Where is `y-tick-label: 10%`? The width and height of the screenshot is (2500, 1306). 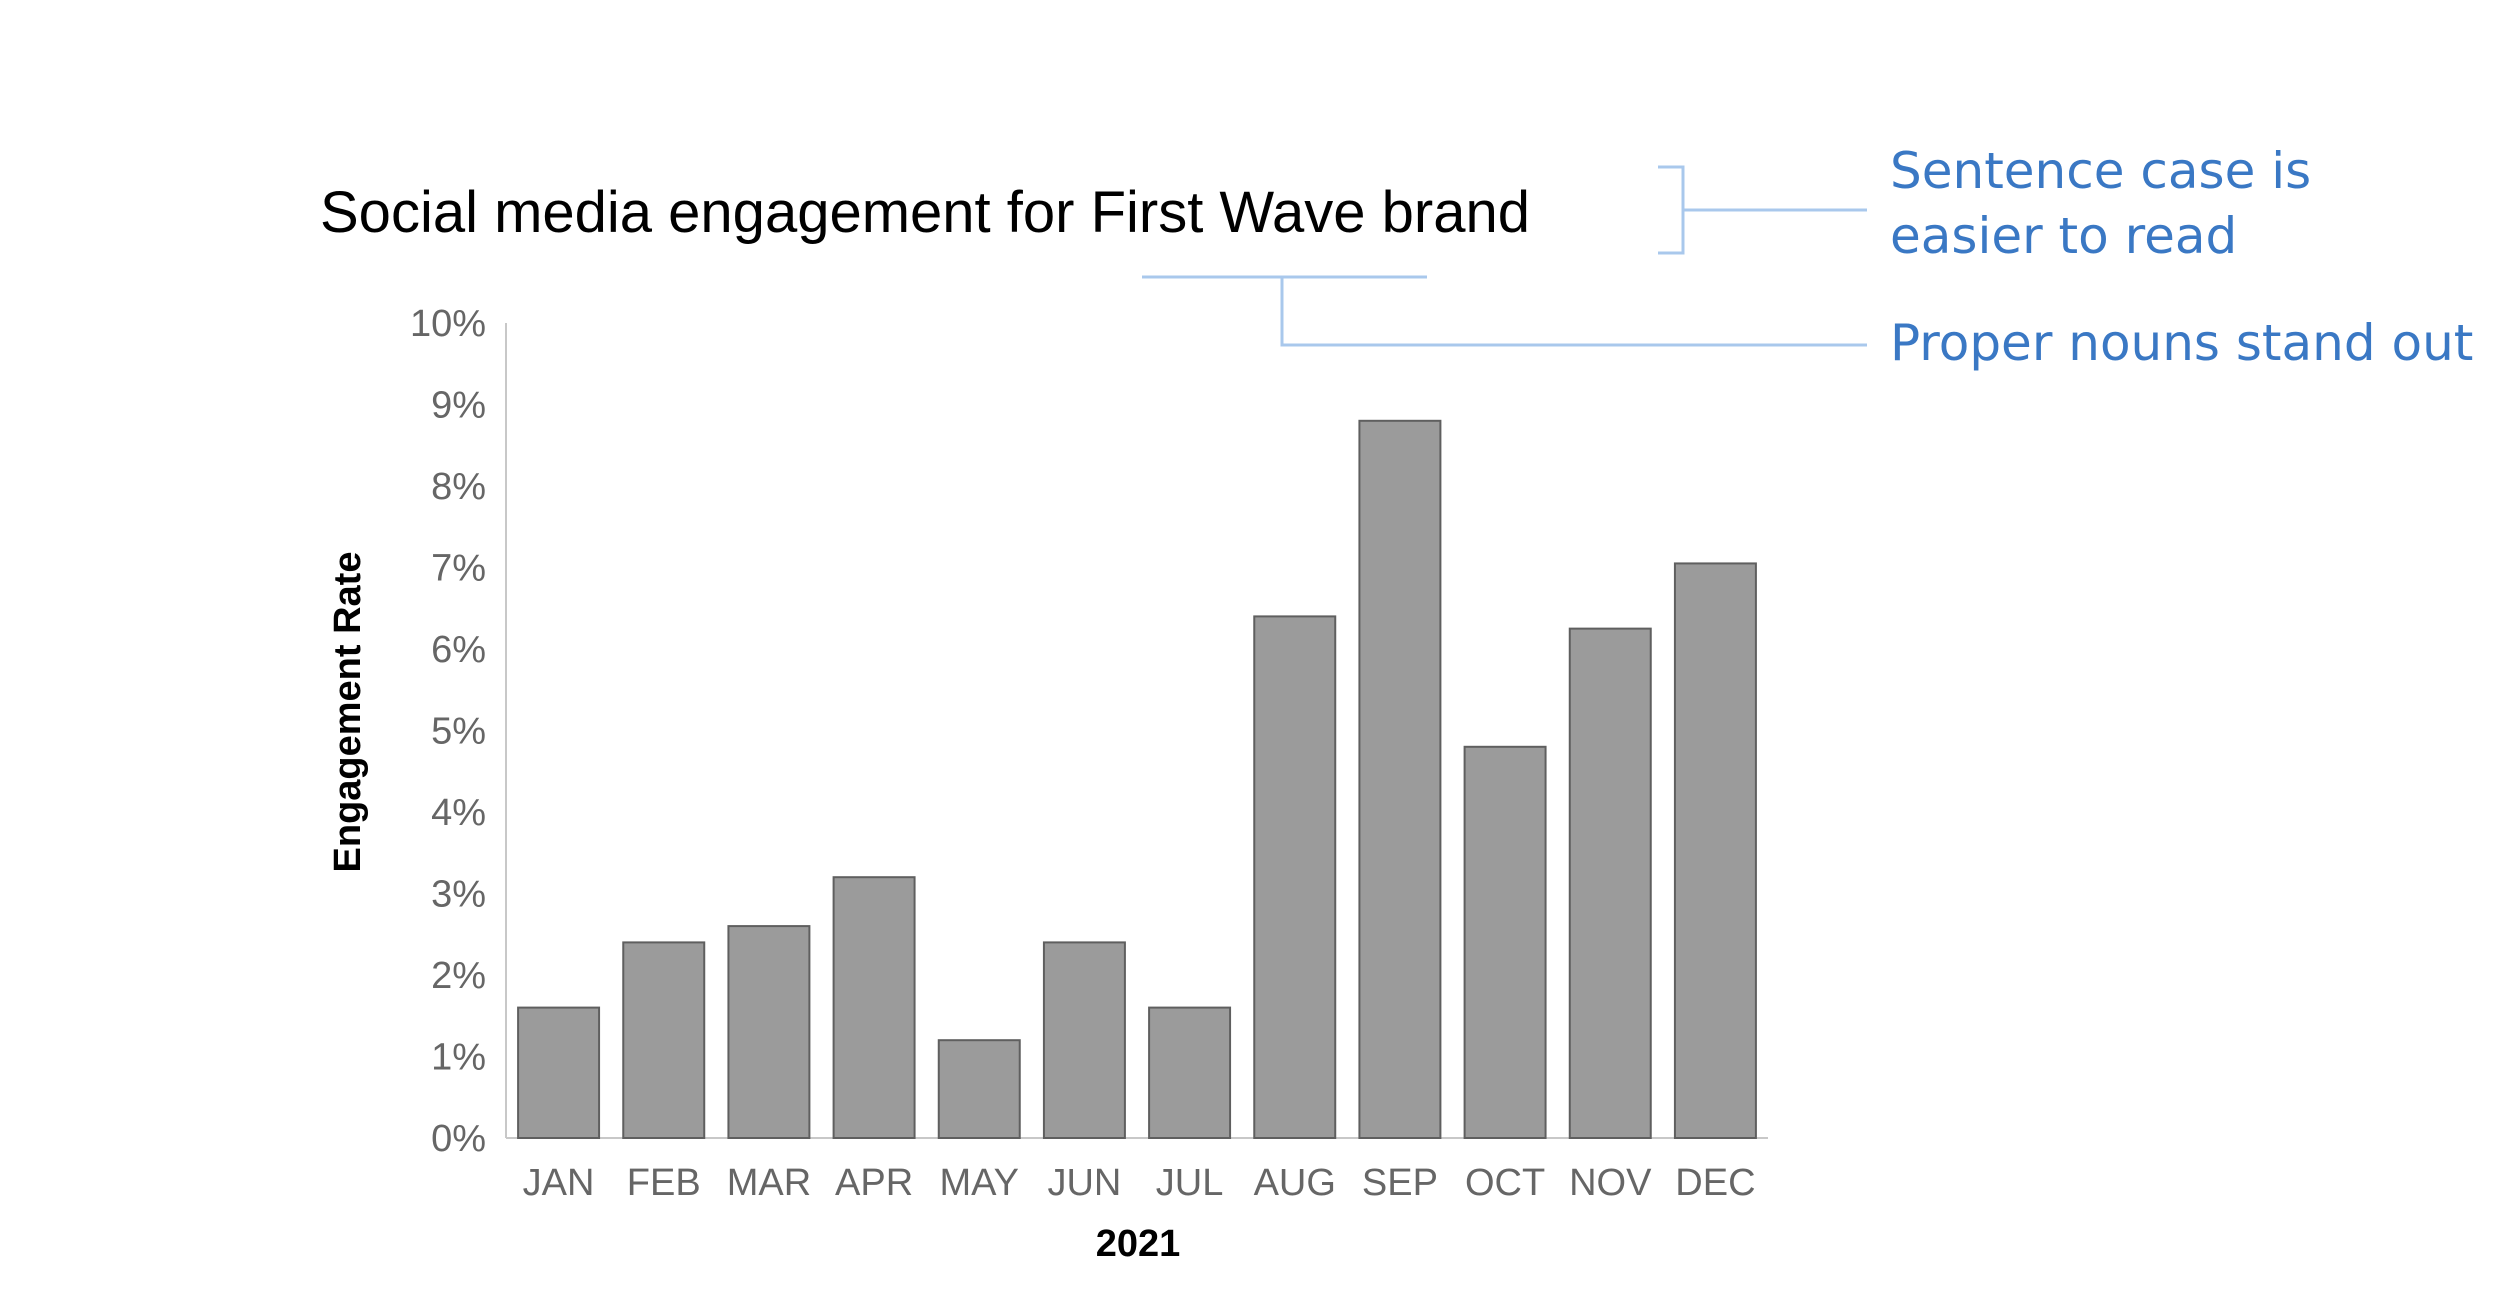
y-tick-label: 10% is located at coordinates (448, 324).